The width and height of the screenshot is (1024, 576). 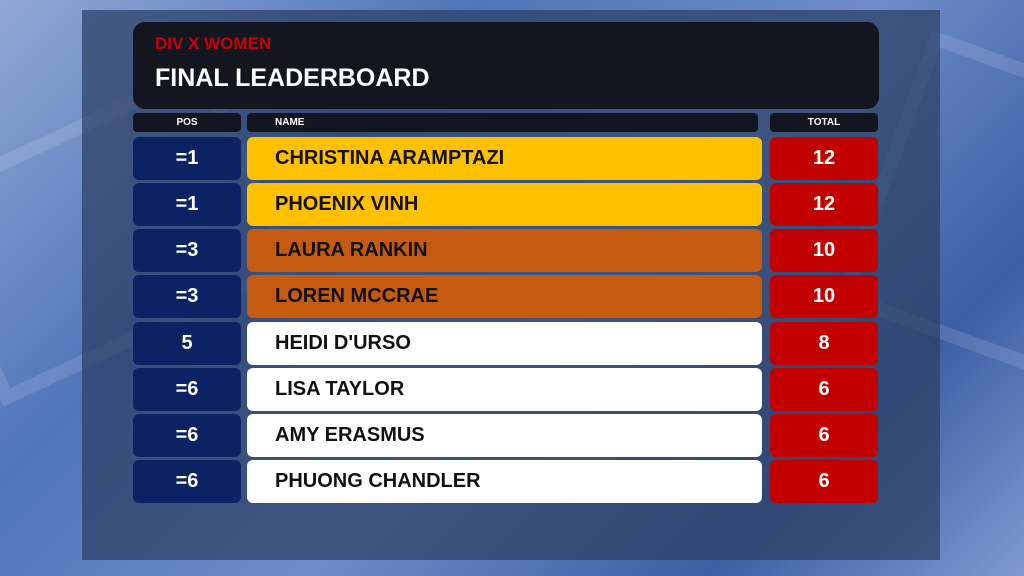 I want to click on name-cell: HEIDI D'URSO, so click(x=504, y=343).